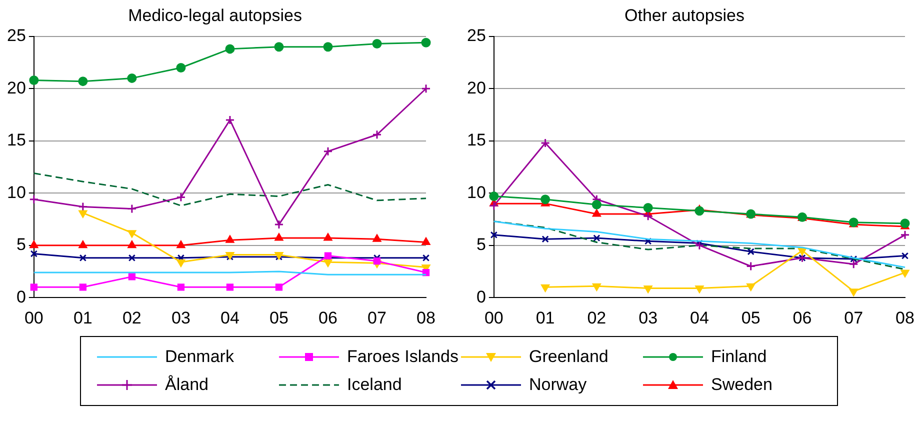 The width and height of the screenshot is (919, 448). Describe the element at coordinates (374, 385) in the screenshot. I see `legend-label: Iceland` at that location.